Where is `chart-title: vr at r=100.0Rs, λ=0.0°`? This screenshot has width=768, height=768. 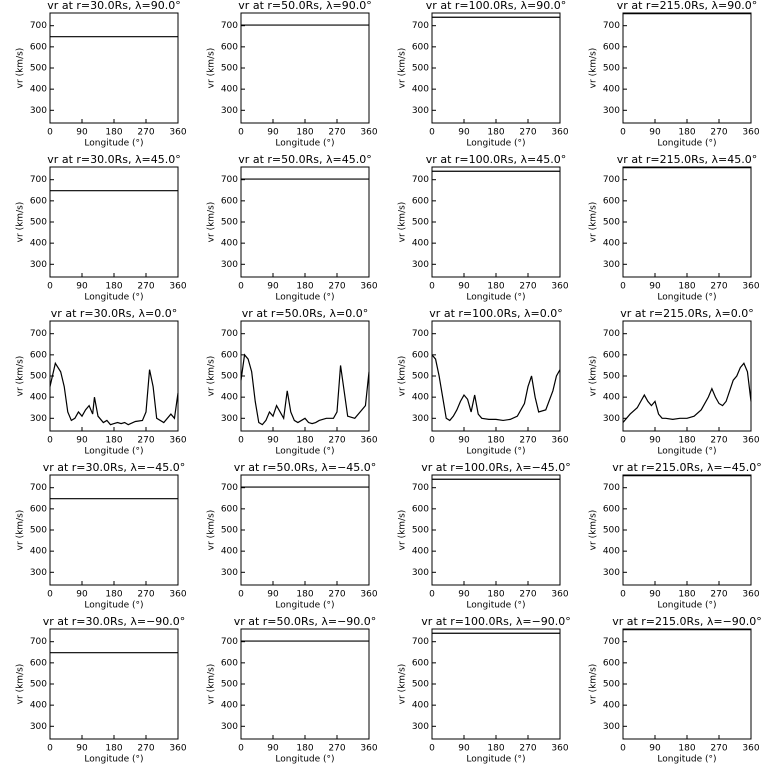
chart-title: vr at r=100.0Rs, λ=0.0° is located at coordinates (495, 313).